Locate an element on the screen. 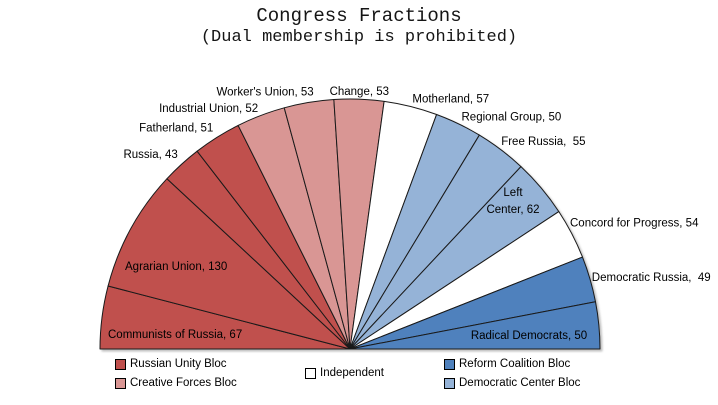  legend-label-russian-unity-bloc: Russian Unity Bloc is located at coordinates (178, 364).